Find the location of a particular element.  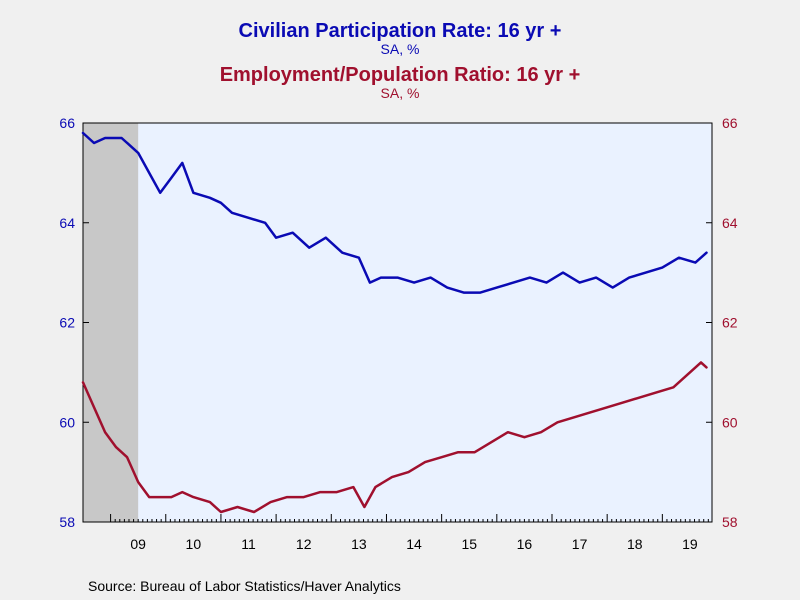

x-tick-label: 09 is located at coordinates (138, 544).